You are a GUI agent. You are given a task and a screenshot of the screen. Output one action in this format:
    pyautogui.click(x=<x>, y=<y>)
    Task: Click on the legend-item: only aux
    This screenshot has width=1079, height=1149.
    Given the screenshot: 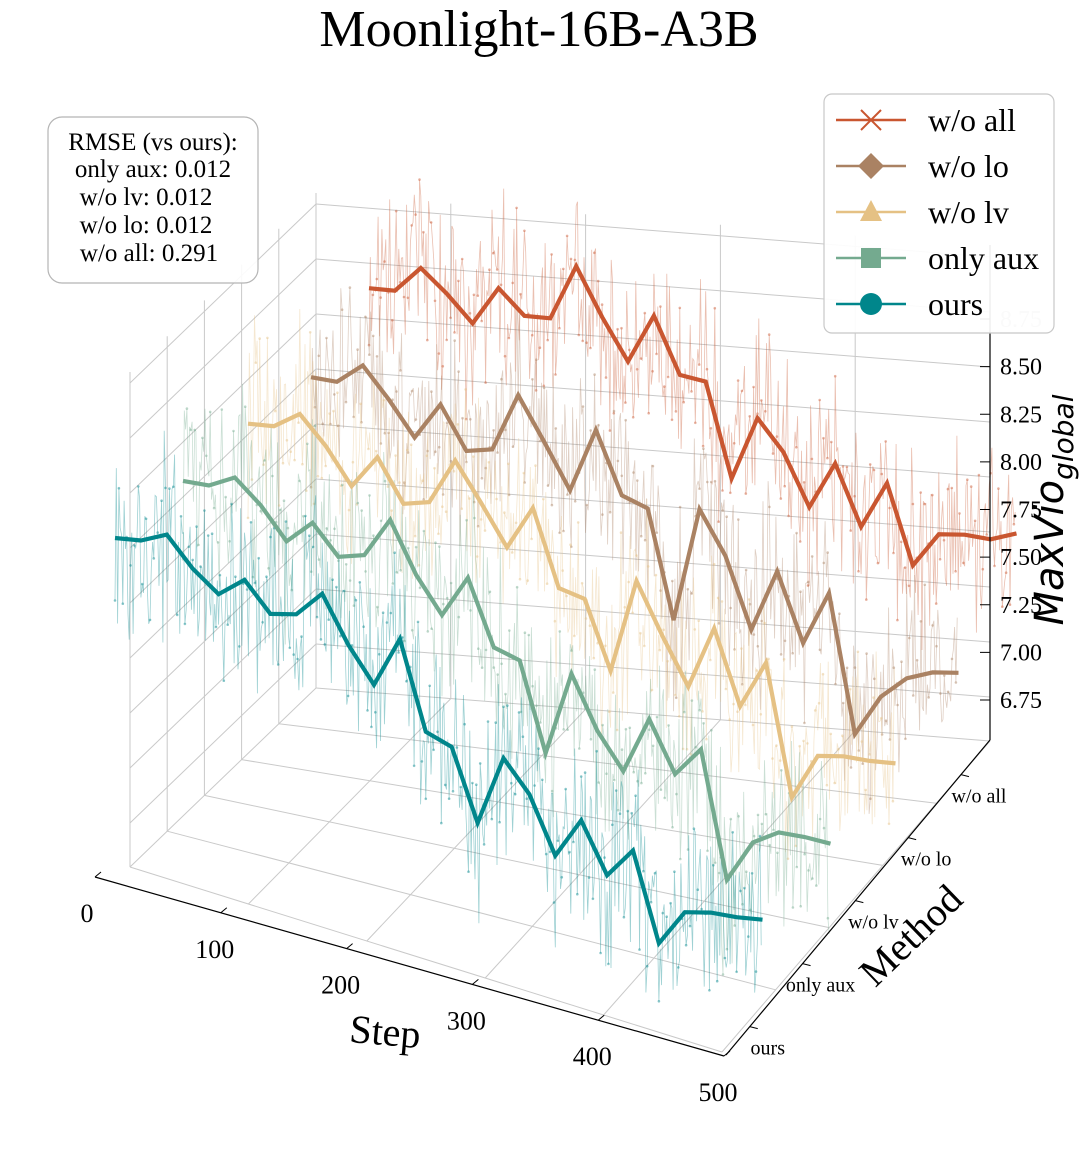 What is the action you would take?
    pyautogui.click(x=937, y=258)
    